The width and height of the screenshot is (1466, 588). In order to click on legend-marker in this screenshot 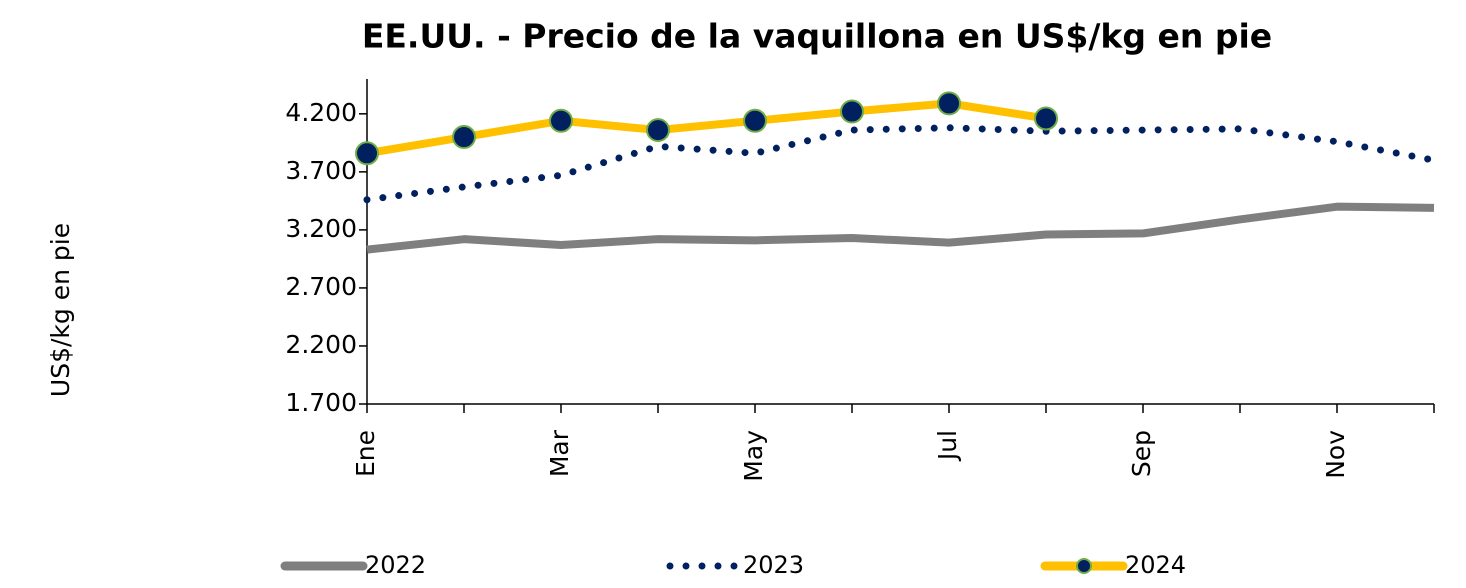, I will do `click(1084, 566)`.